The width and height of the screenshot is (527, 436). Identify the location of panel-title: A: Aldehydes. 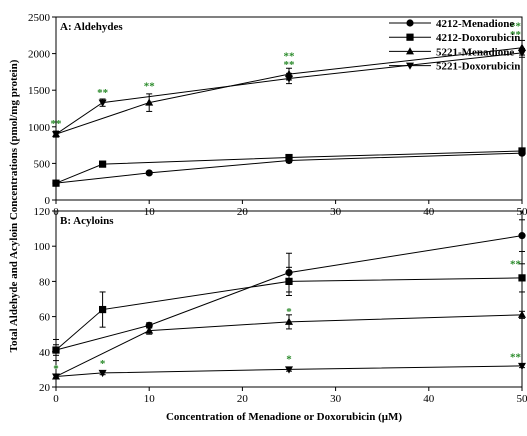
(91, 27).